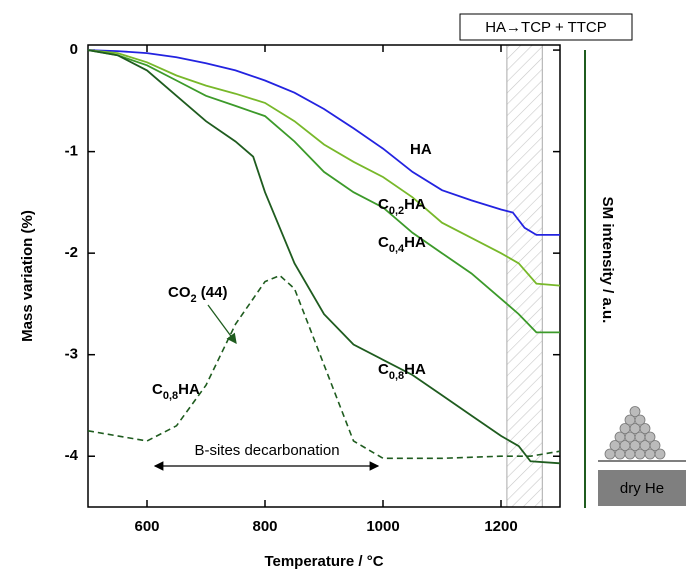 Image resolution: width=686 pixels, height=578 pixels. What do you see at coordinates (402, 206) in the screenshot?
I see `series-label: C0,2HA` at bounding box center [402, 206].